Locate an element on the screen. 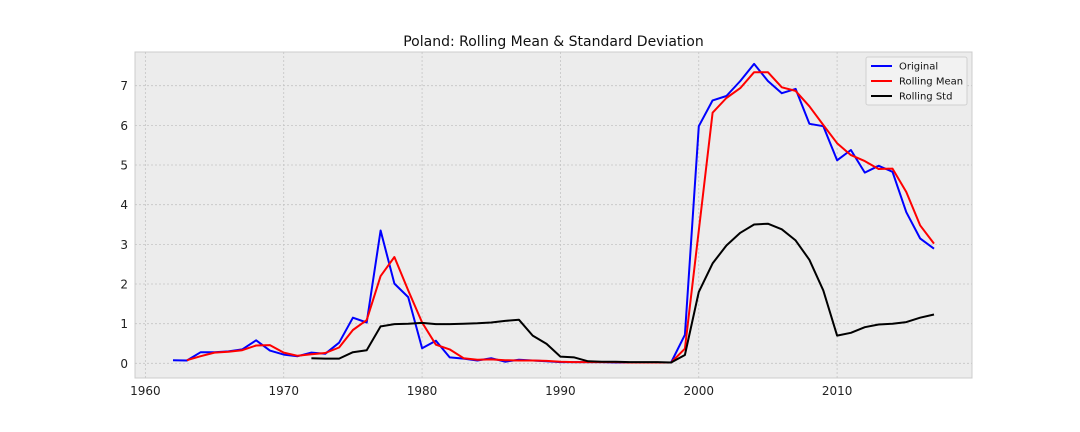 The width and height of the screenshot is (1080, 432). y-tick-label: 6 is located at coordinates (124, 126).